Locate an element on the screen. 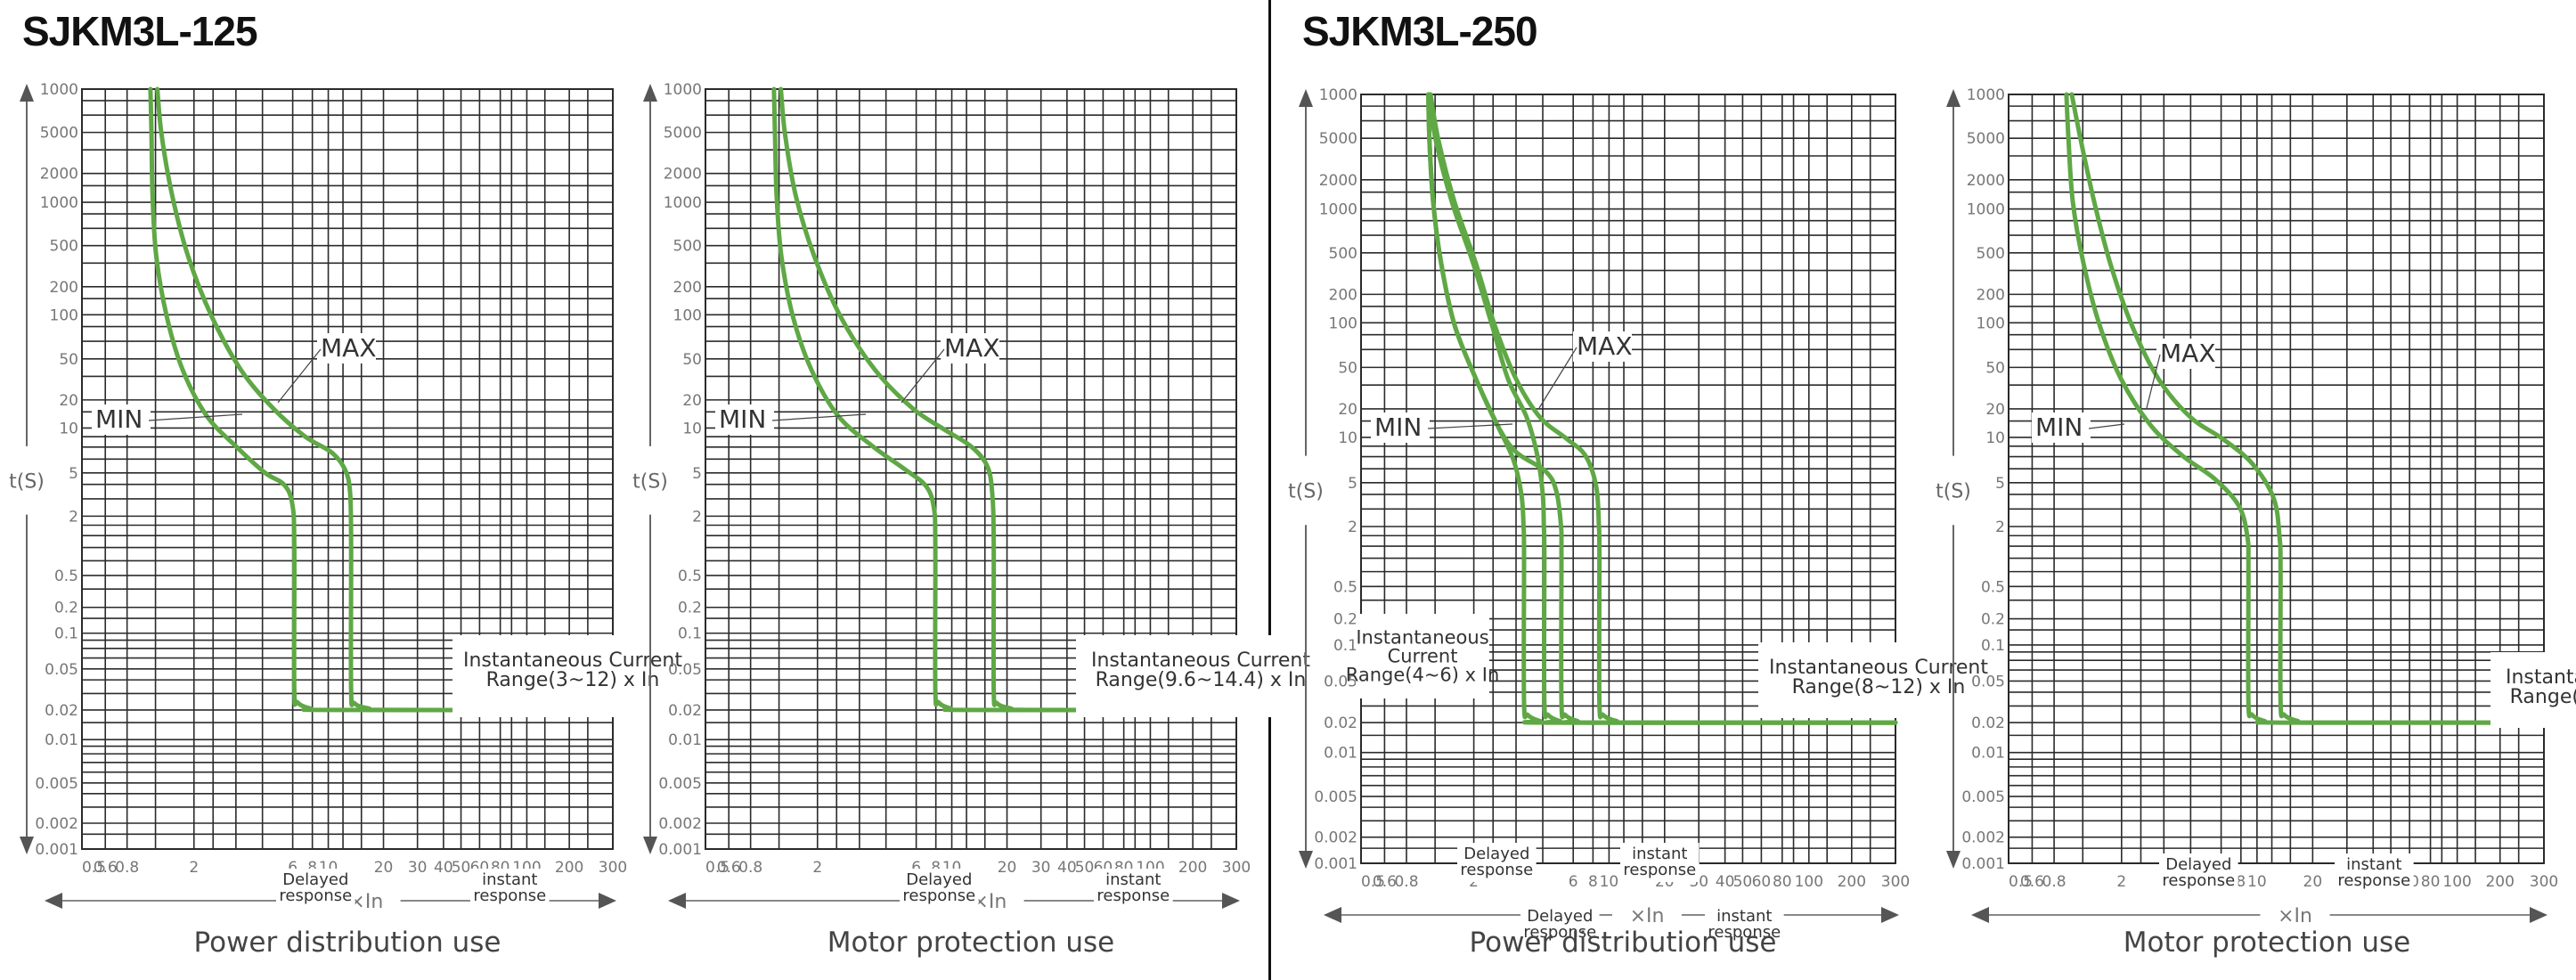  x-tick-label: 0.8 is located at coordinates (2054, 882).